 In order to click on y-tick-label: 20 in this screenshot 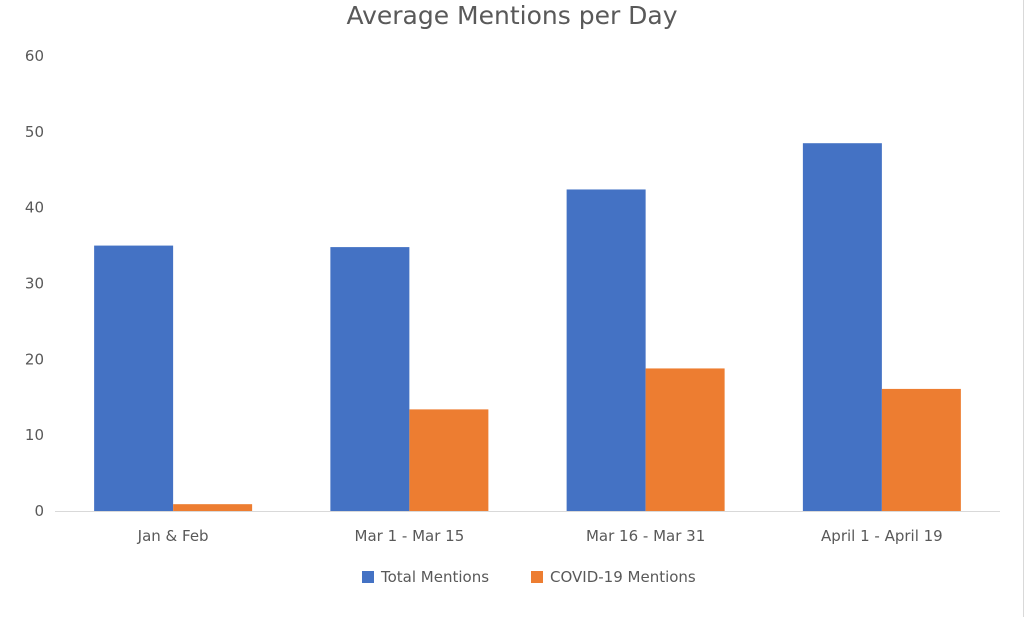, I will do `click(34, 359)`.